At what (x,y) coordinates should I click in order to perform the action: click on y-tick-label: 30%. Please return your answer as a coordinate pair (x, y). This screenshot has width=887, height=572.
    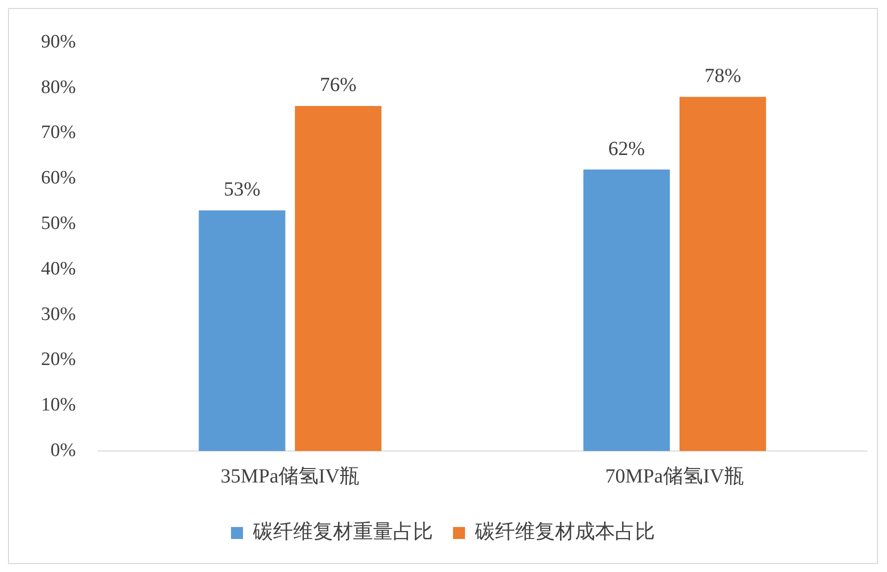
    Looking at the image, I should click on (58, 314).